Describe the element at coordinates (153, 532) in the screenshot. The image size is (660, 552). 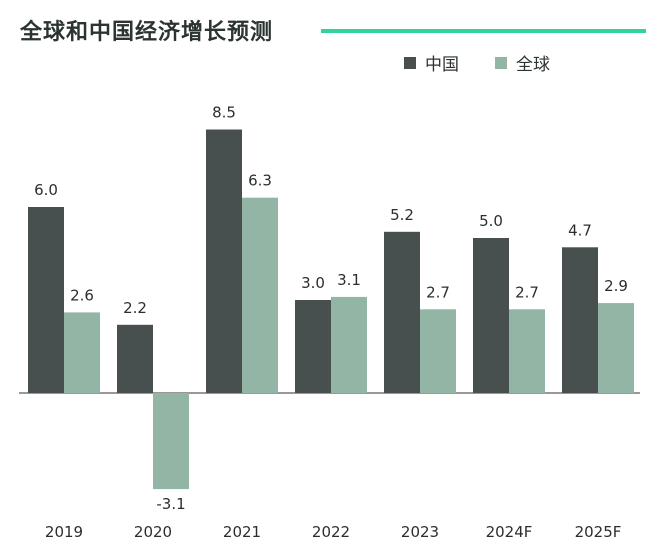
I see `x-tick-label-2020: 2020` at that location.